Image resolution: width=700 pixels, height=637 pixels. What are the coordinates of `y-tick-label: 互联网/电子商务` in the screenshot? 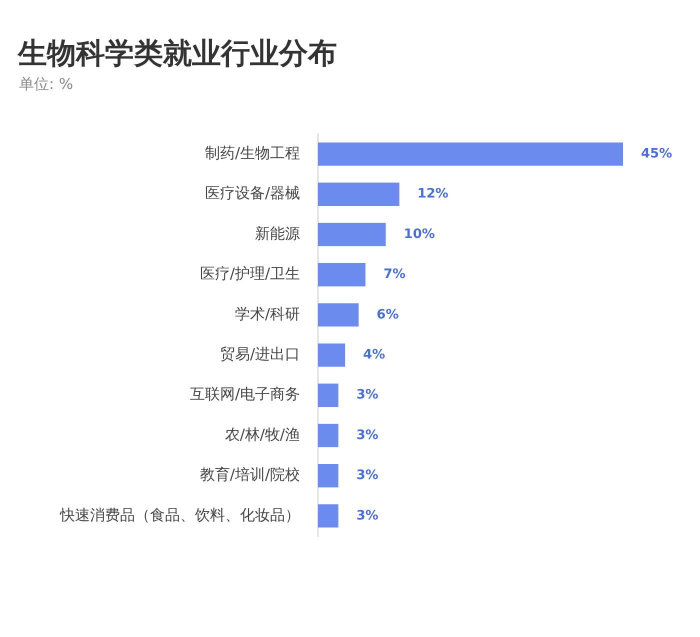 It's located at (245, 394).